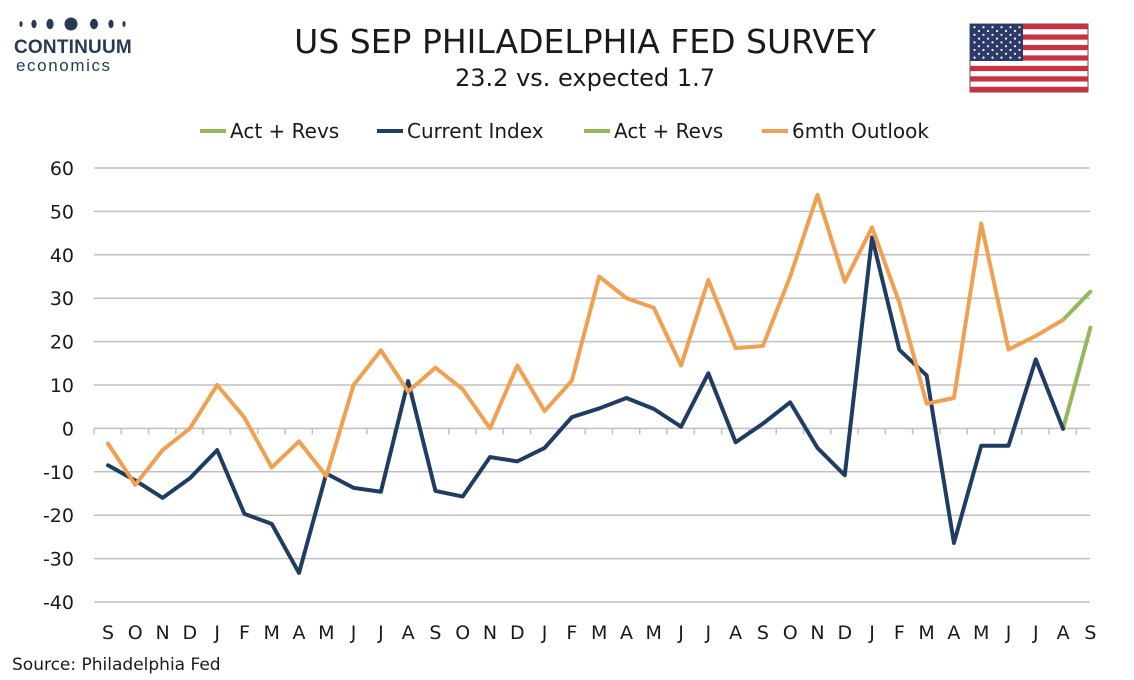 Image resolution: width=1134 pixels, height=680 pixels. I want to click on legend-label: Current Index, so click(475, 131).